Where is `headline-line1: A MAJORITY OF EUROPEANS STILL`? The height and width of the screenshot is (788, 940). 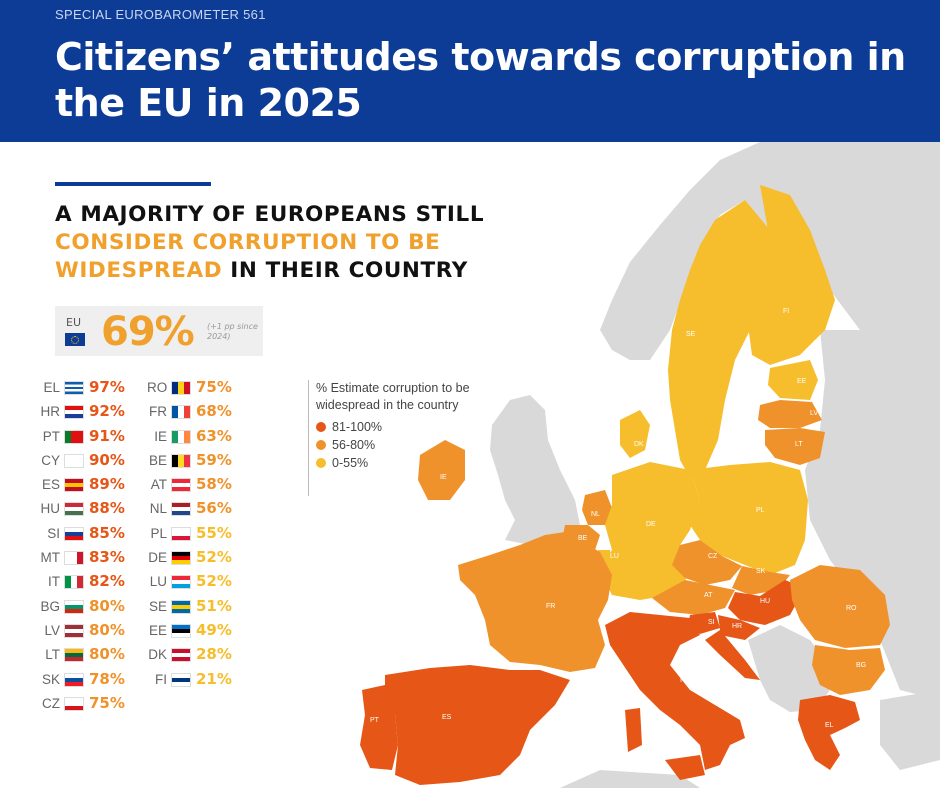 headline-line1: A MAJORITY OF EUROPEANS STILL is located at coordinates (270, 214).